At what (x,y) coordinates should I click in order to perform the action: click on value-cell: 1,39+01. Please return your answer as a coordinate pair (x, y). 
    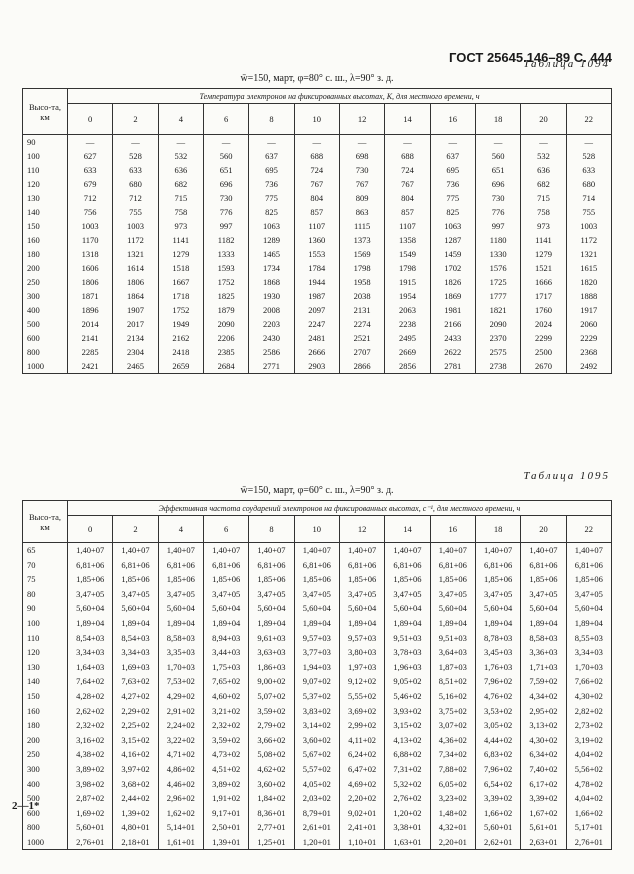
    Looking at the image, I should click on (226, 842).